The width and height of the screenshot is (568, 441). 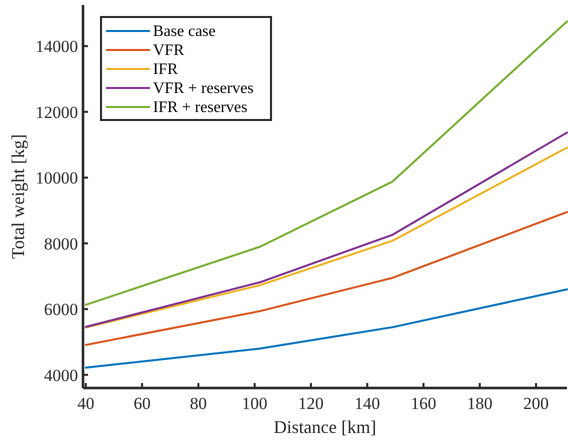 I want to click on legend-label: IFR, so click(x=165, y=69).